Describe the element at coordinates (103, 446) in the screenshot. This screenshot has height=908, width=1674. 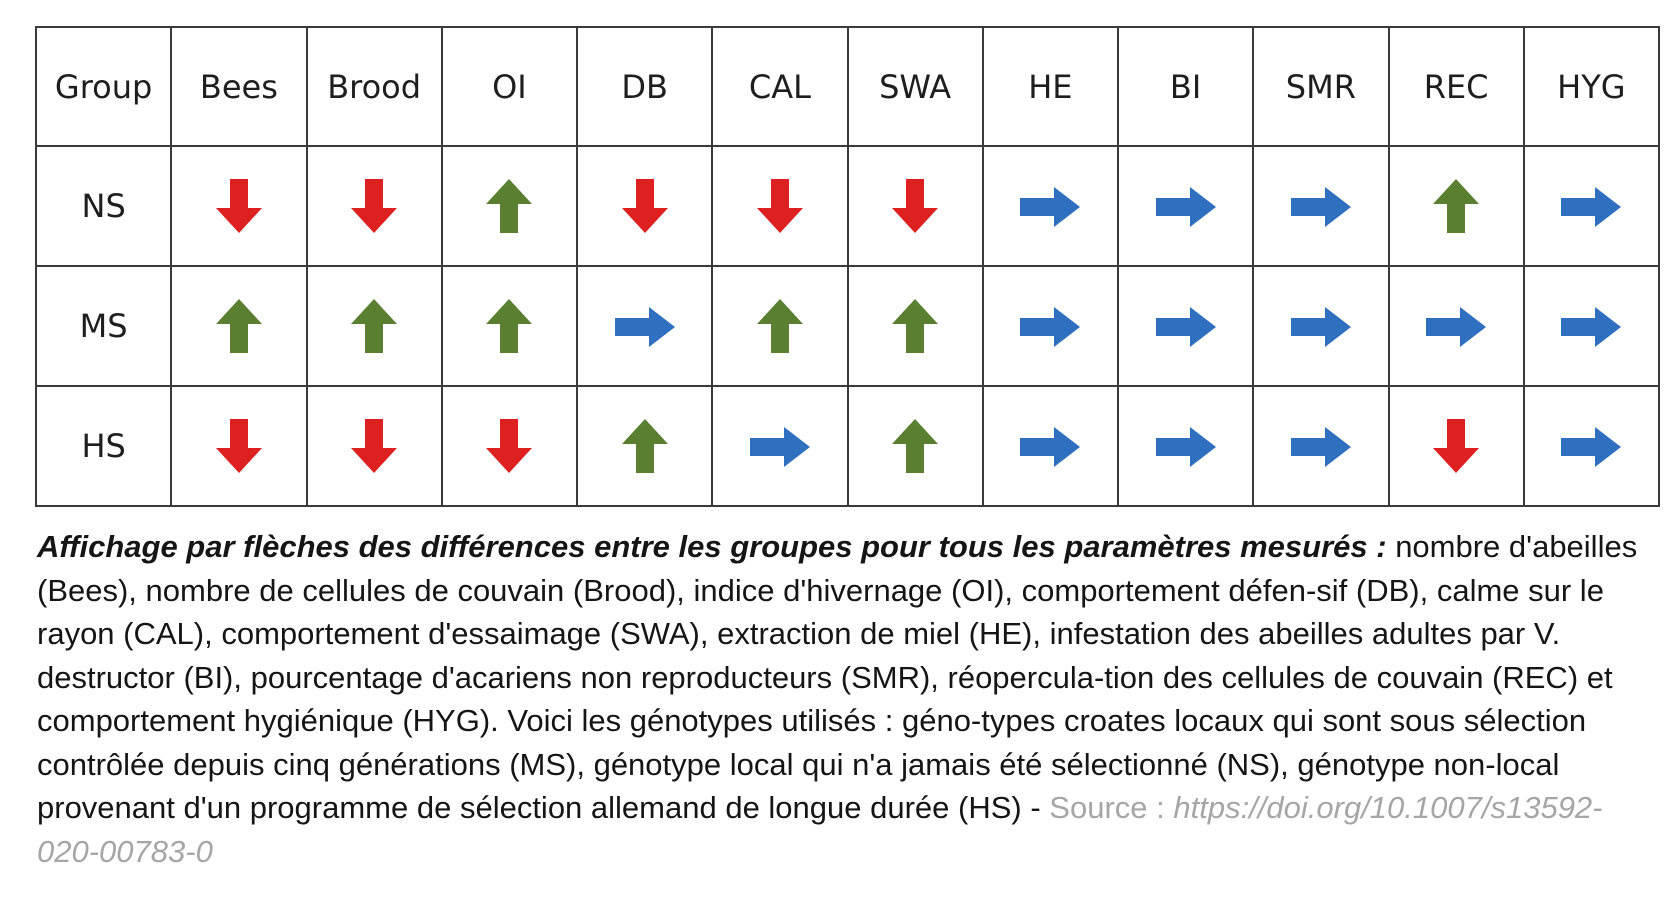
I see `group-label: HS` at that location.